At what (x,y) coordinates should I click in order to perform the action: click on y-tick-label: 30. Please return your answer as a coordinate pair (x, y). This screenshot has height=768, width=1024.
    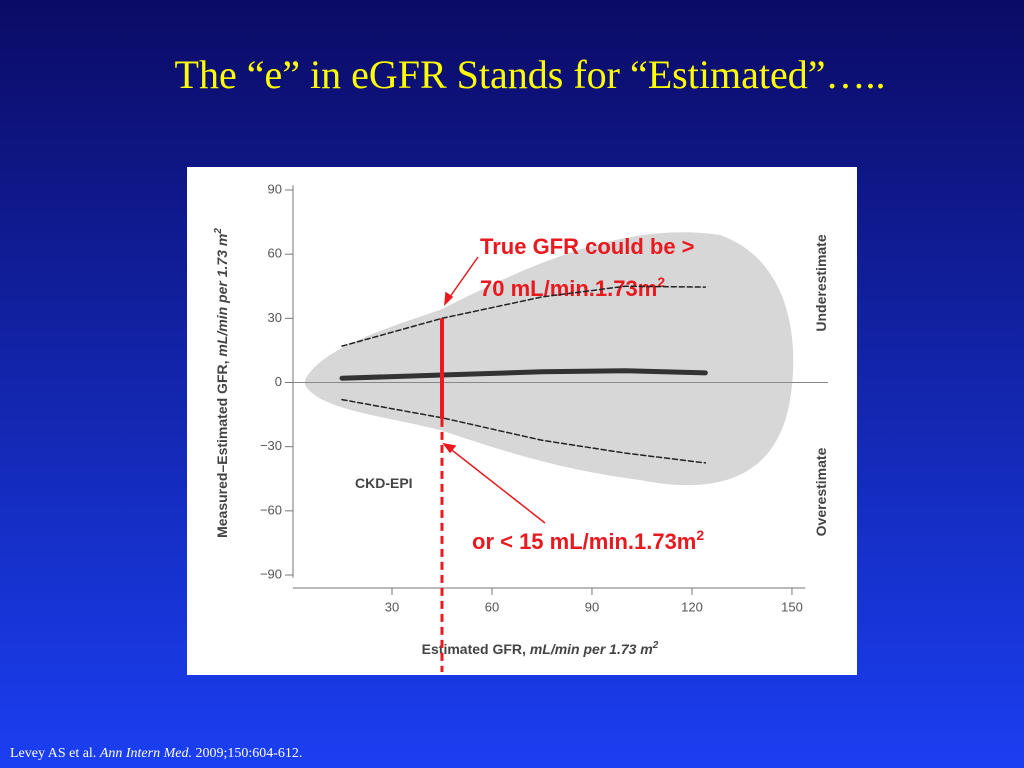
    Looking at the image, I should click on (275, 317).